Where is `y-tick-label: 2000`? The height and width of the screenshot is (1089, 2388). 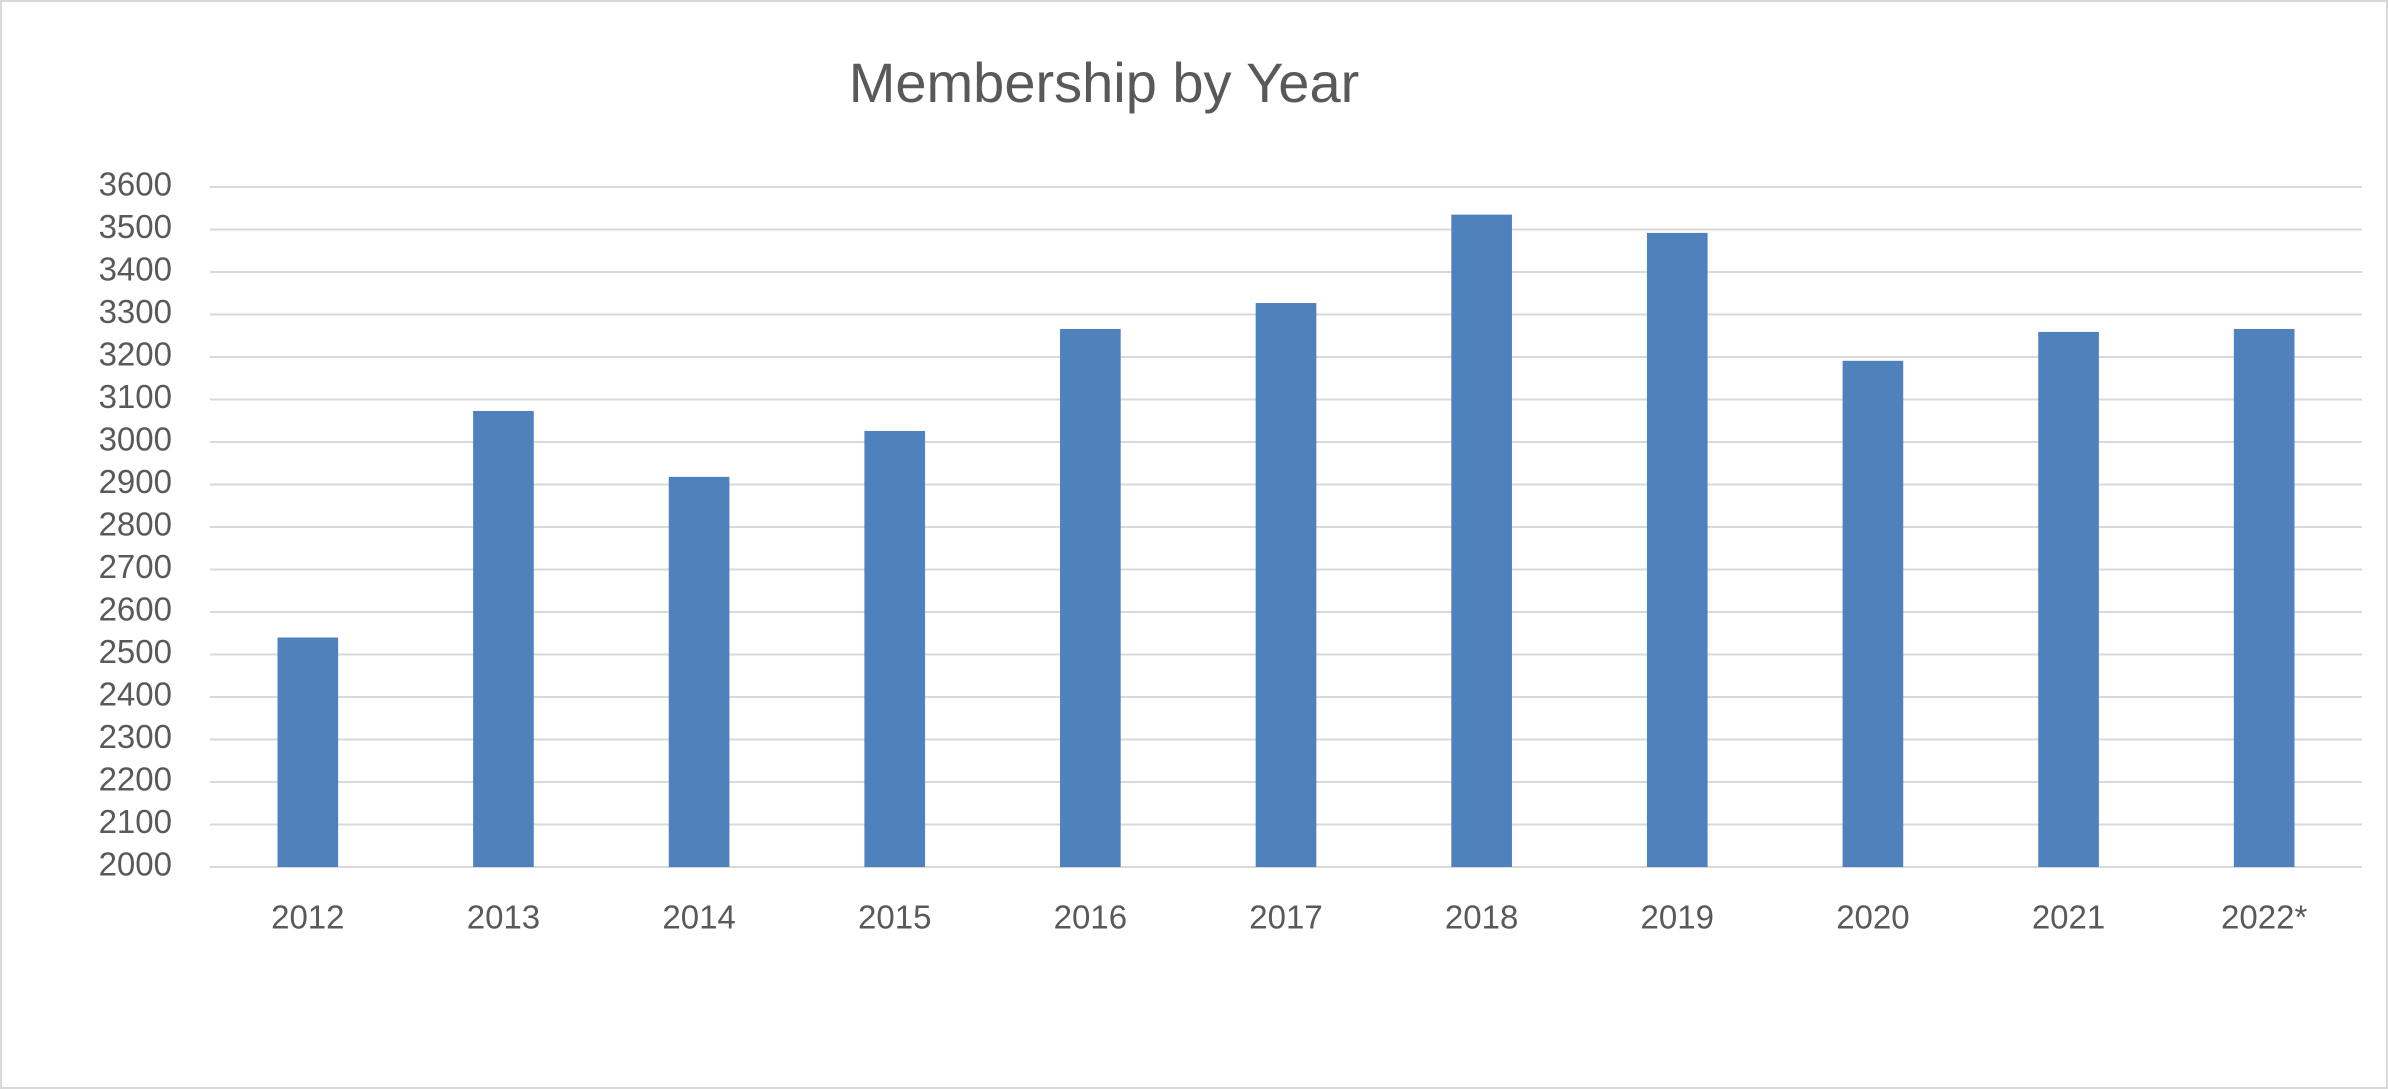
y-tick-label: 2000 is located at coordinates (135, 864).